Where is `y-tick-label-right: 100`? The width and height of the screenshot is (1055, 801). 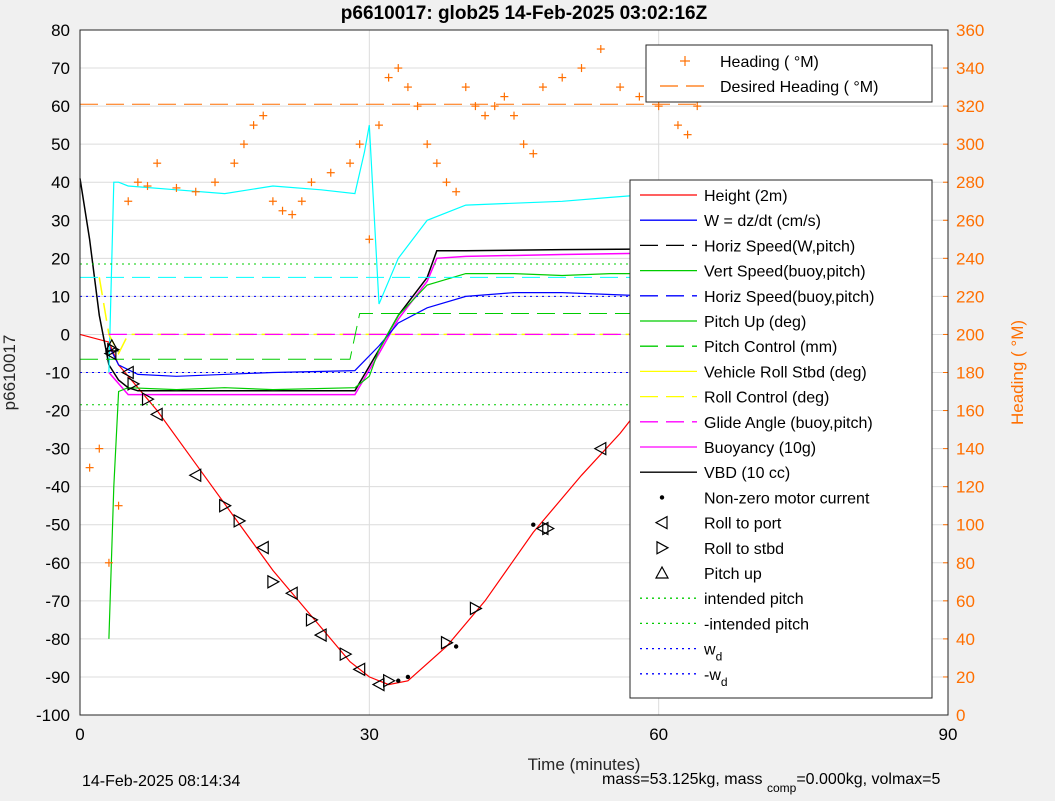 y-tick-label-right: 100 is located at coordinates (970, 525).